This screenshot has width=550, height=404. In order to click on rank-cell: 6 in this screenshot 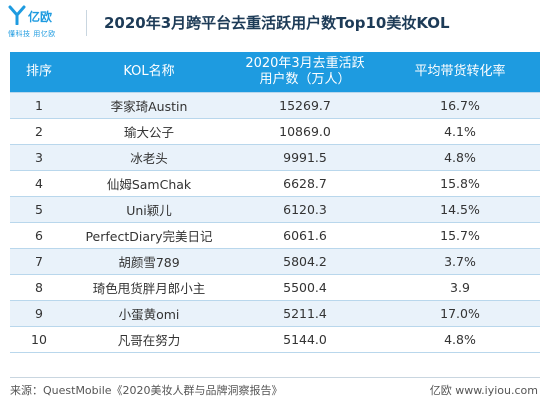, I will do `click(39, 235)`.